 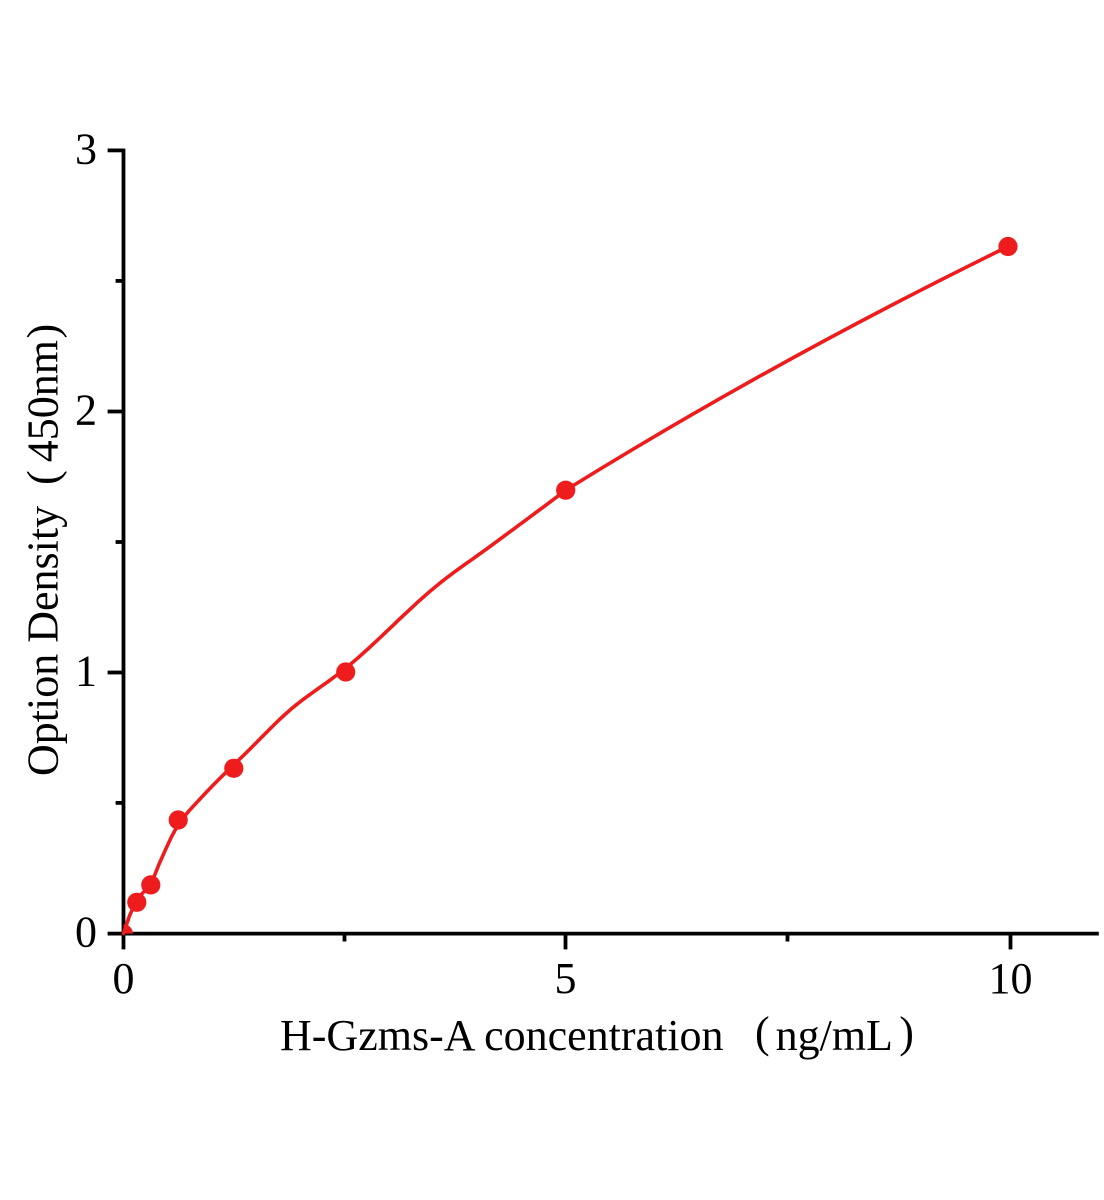 What do you see at coordinates (86, 671) in the screenshot?
I see `svg-text: 1` at bounding box center [86, 671].